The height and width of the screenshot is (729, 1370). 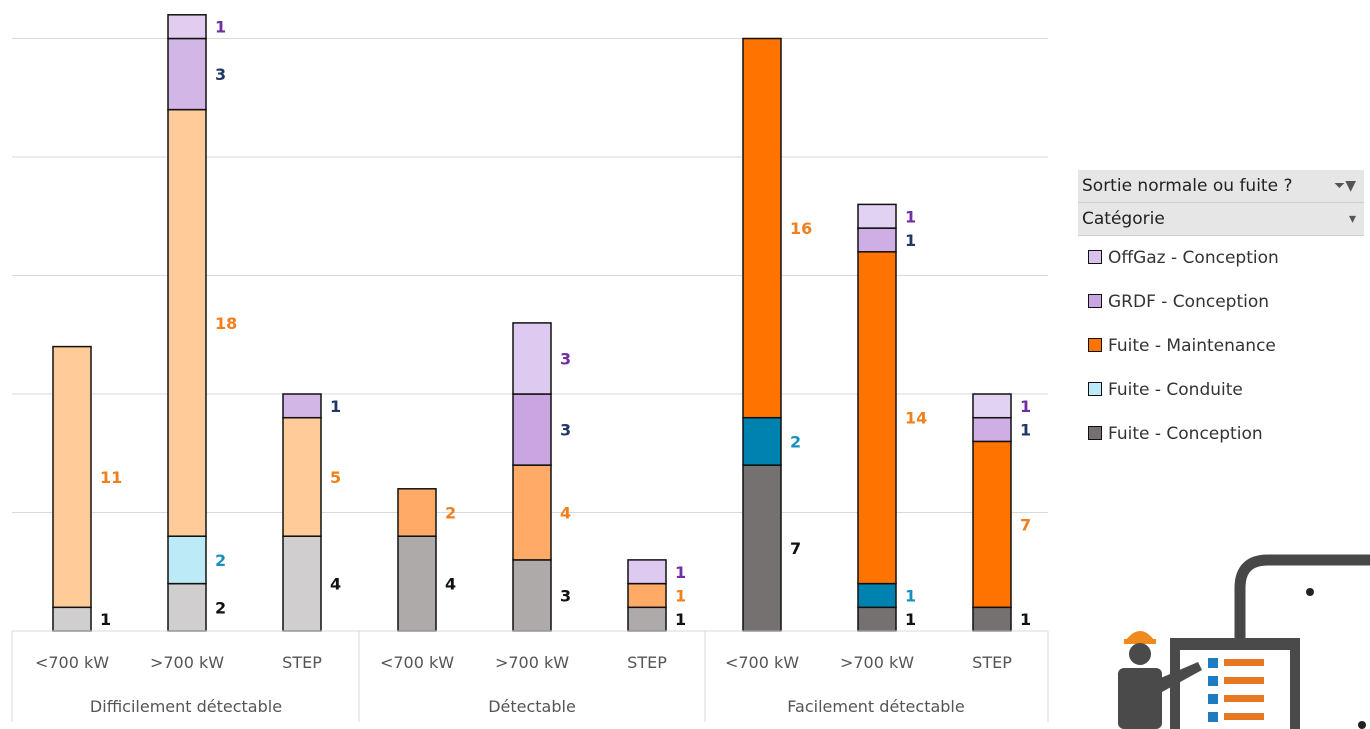 I want to click on legend-item: GRDF - Conception, so click(x=1221, y=302).